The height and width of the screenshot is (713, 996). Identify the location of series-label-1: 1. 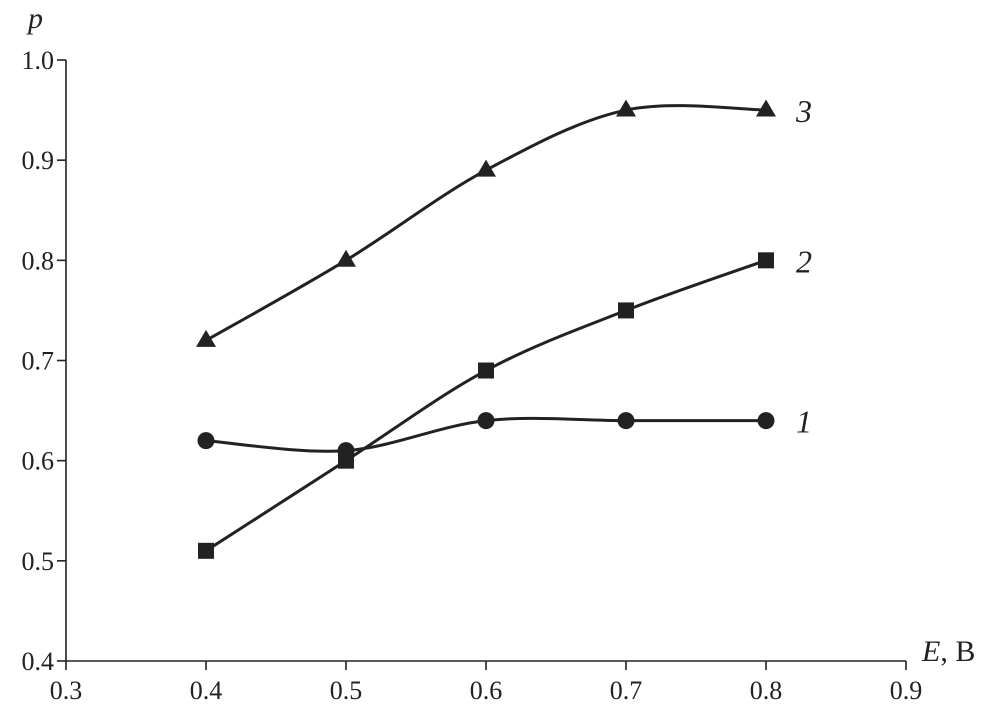
(804, 422).